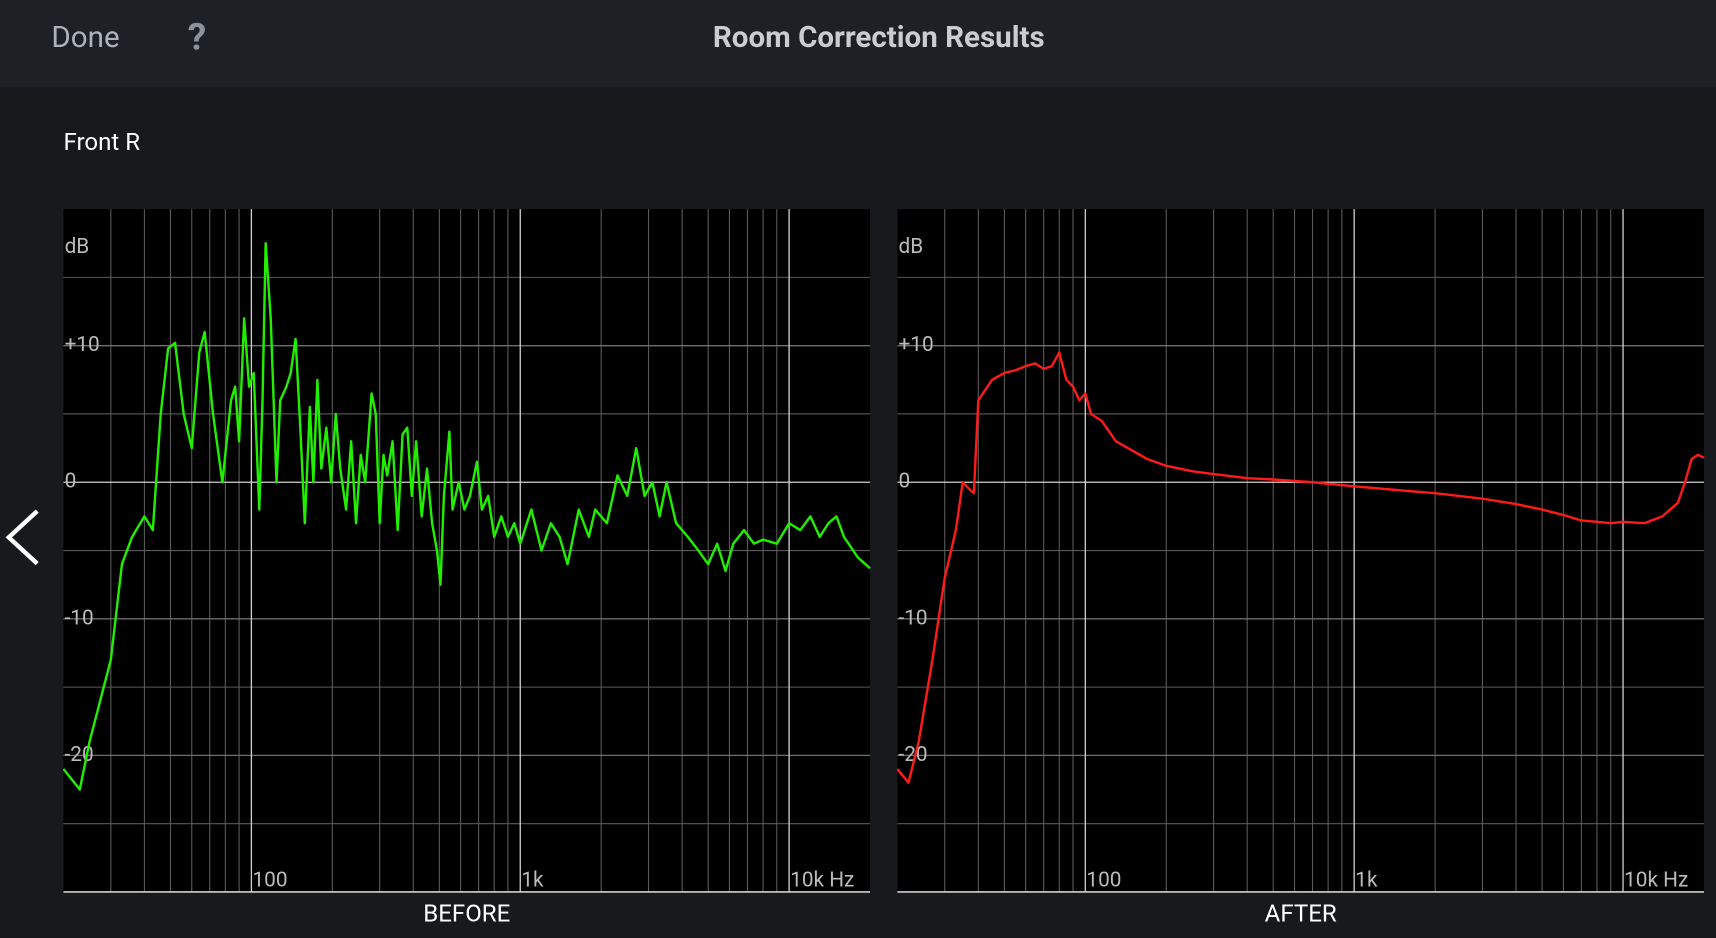  I want to click on header-bar, so click(858, 44).